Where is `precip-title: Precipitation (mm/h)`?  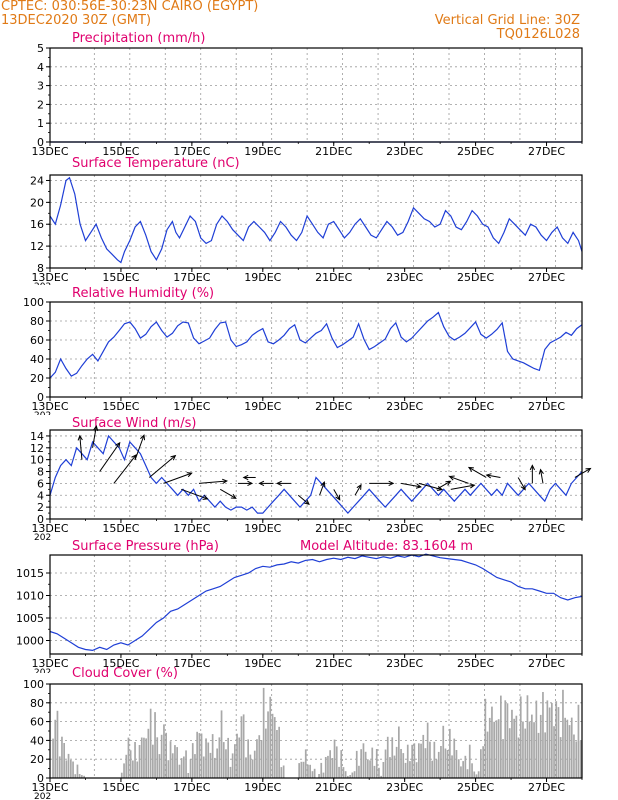 precip-title: Precipitation (mm/h) is located at coordinates (138, 38).